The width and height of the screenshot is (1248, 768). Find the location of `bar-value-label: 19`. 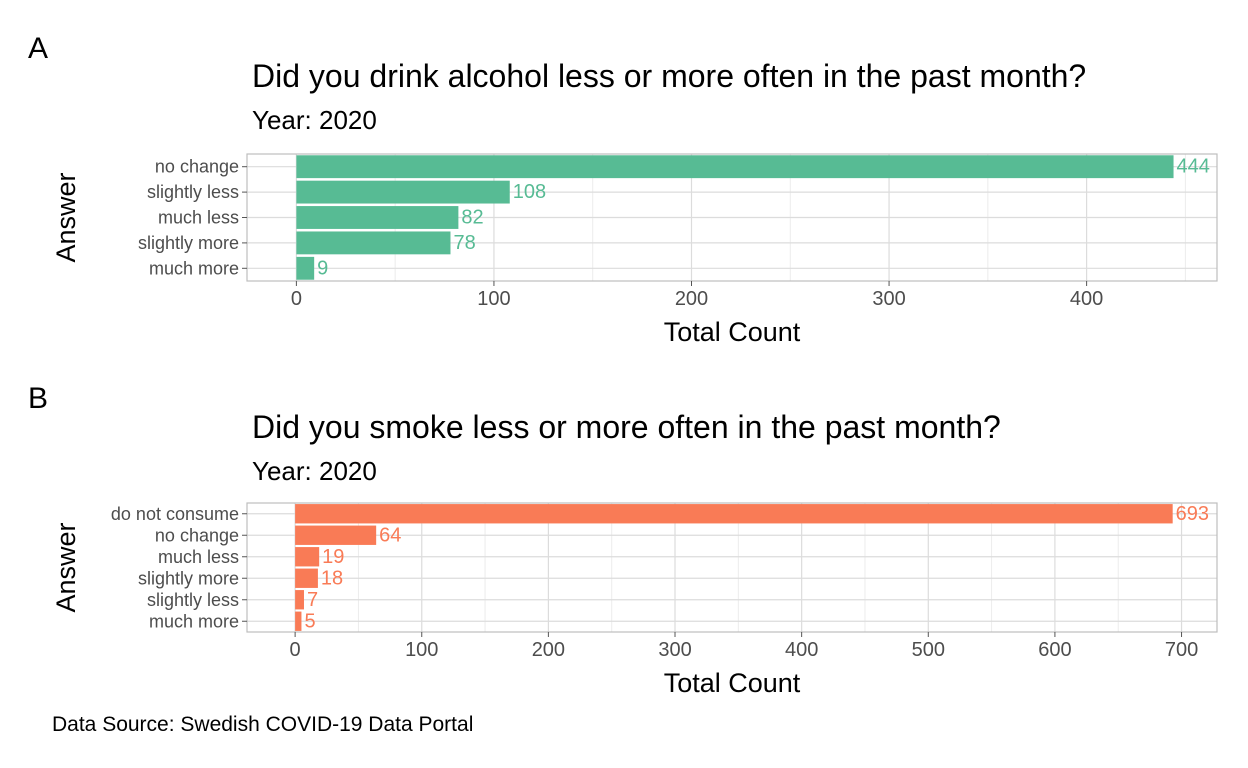

bar-value-label: 19 is located at coordinates (333, 557).